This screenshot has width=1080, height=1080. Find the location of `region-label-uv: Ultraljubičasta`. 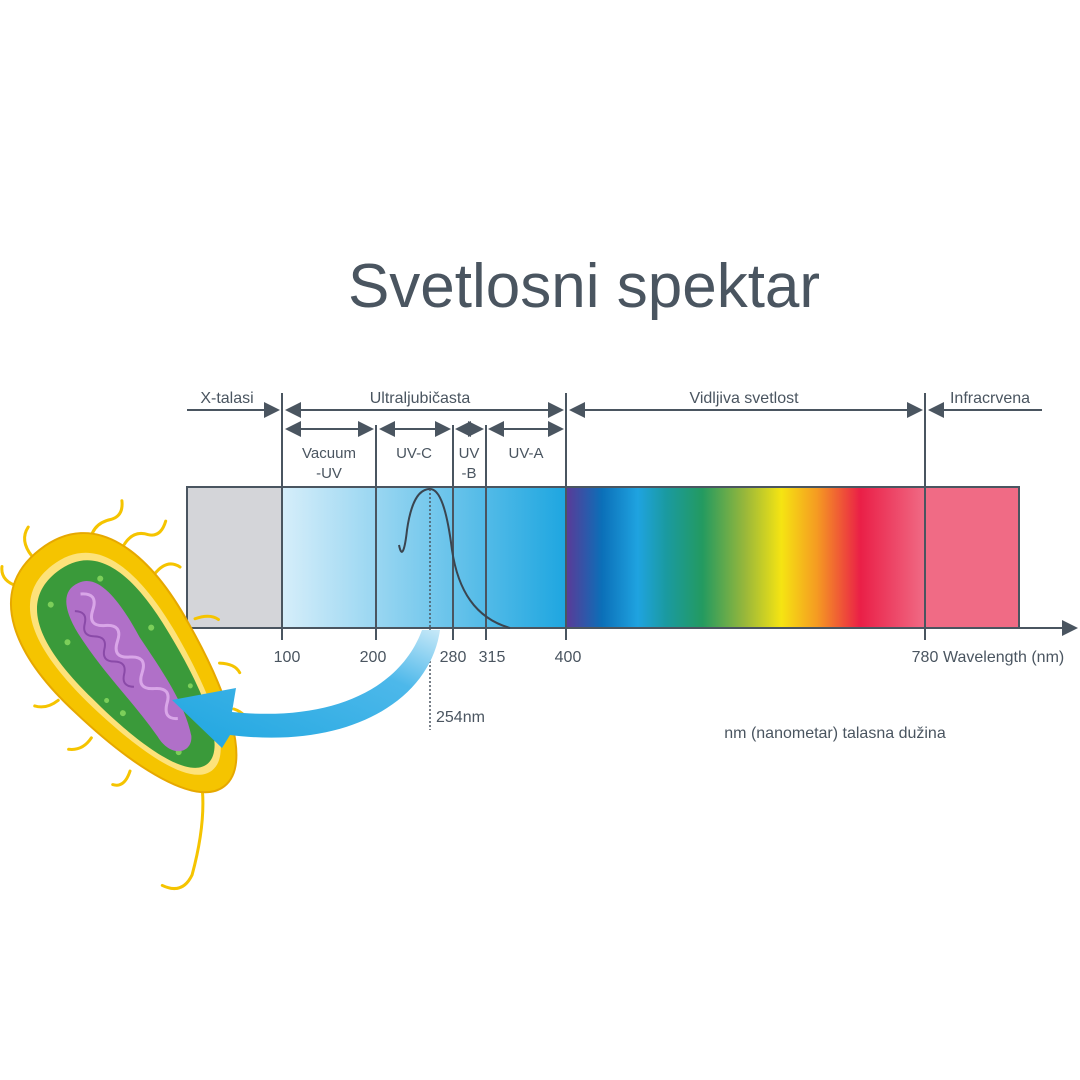

region-label-uv: Ultraljubičasta is located at coordinates (420, 398).